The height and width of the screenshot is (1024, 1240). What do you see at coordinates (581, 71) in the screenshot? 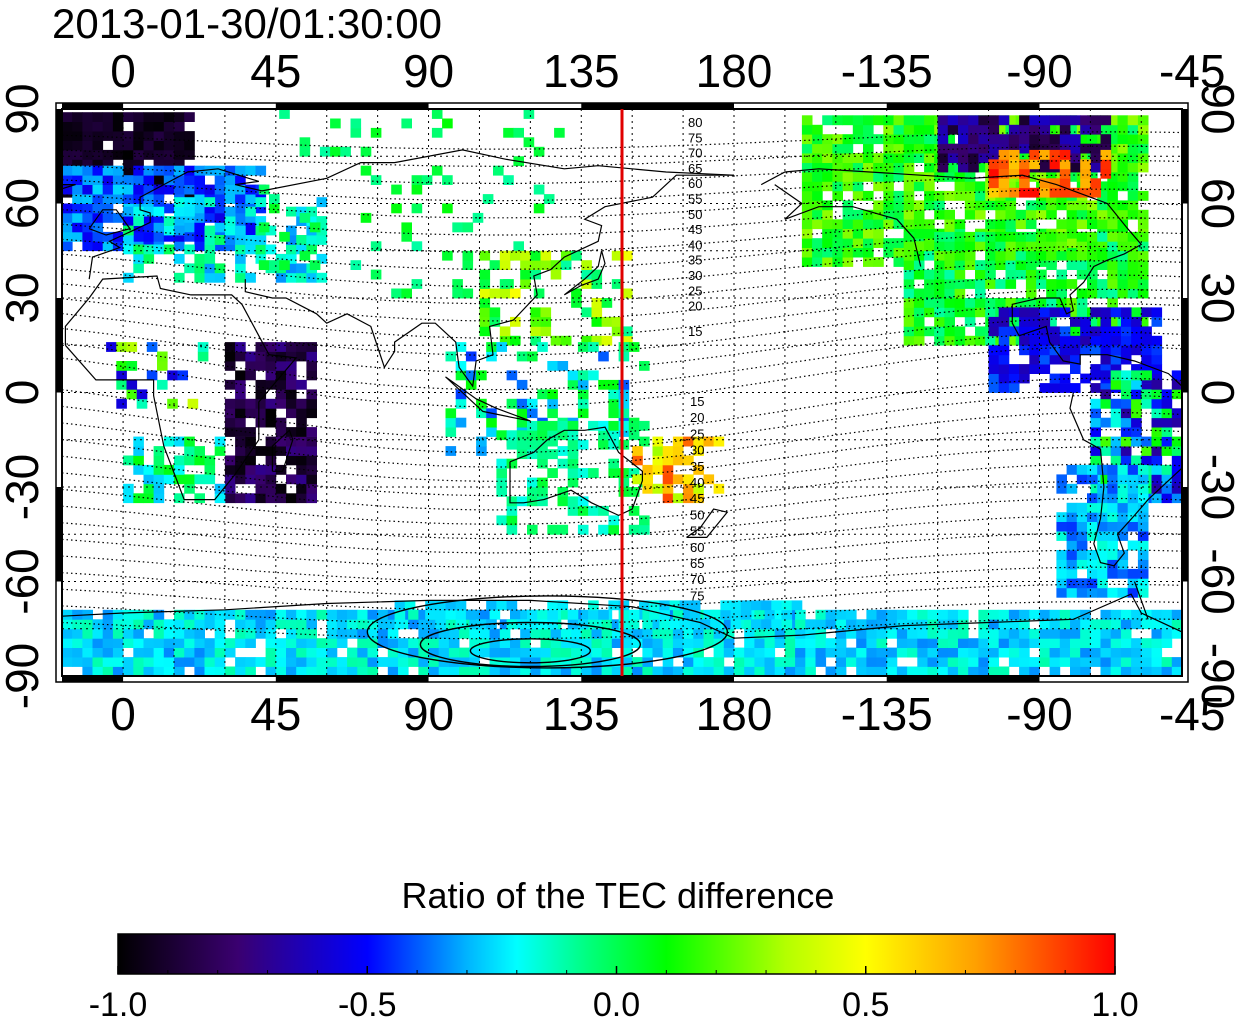
I see `longitude-tick-label: 135` at bounding box center [581, 71].